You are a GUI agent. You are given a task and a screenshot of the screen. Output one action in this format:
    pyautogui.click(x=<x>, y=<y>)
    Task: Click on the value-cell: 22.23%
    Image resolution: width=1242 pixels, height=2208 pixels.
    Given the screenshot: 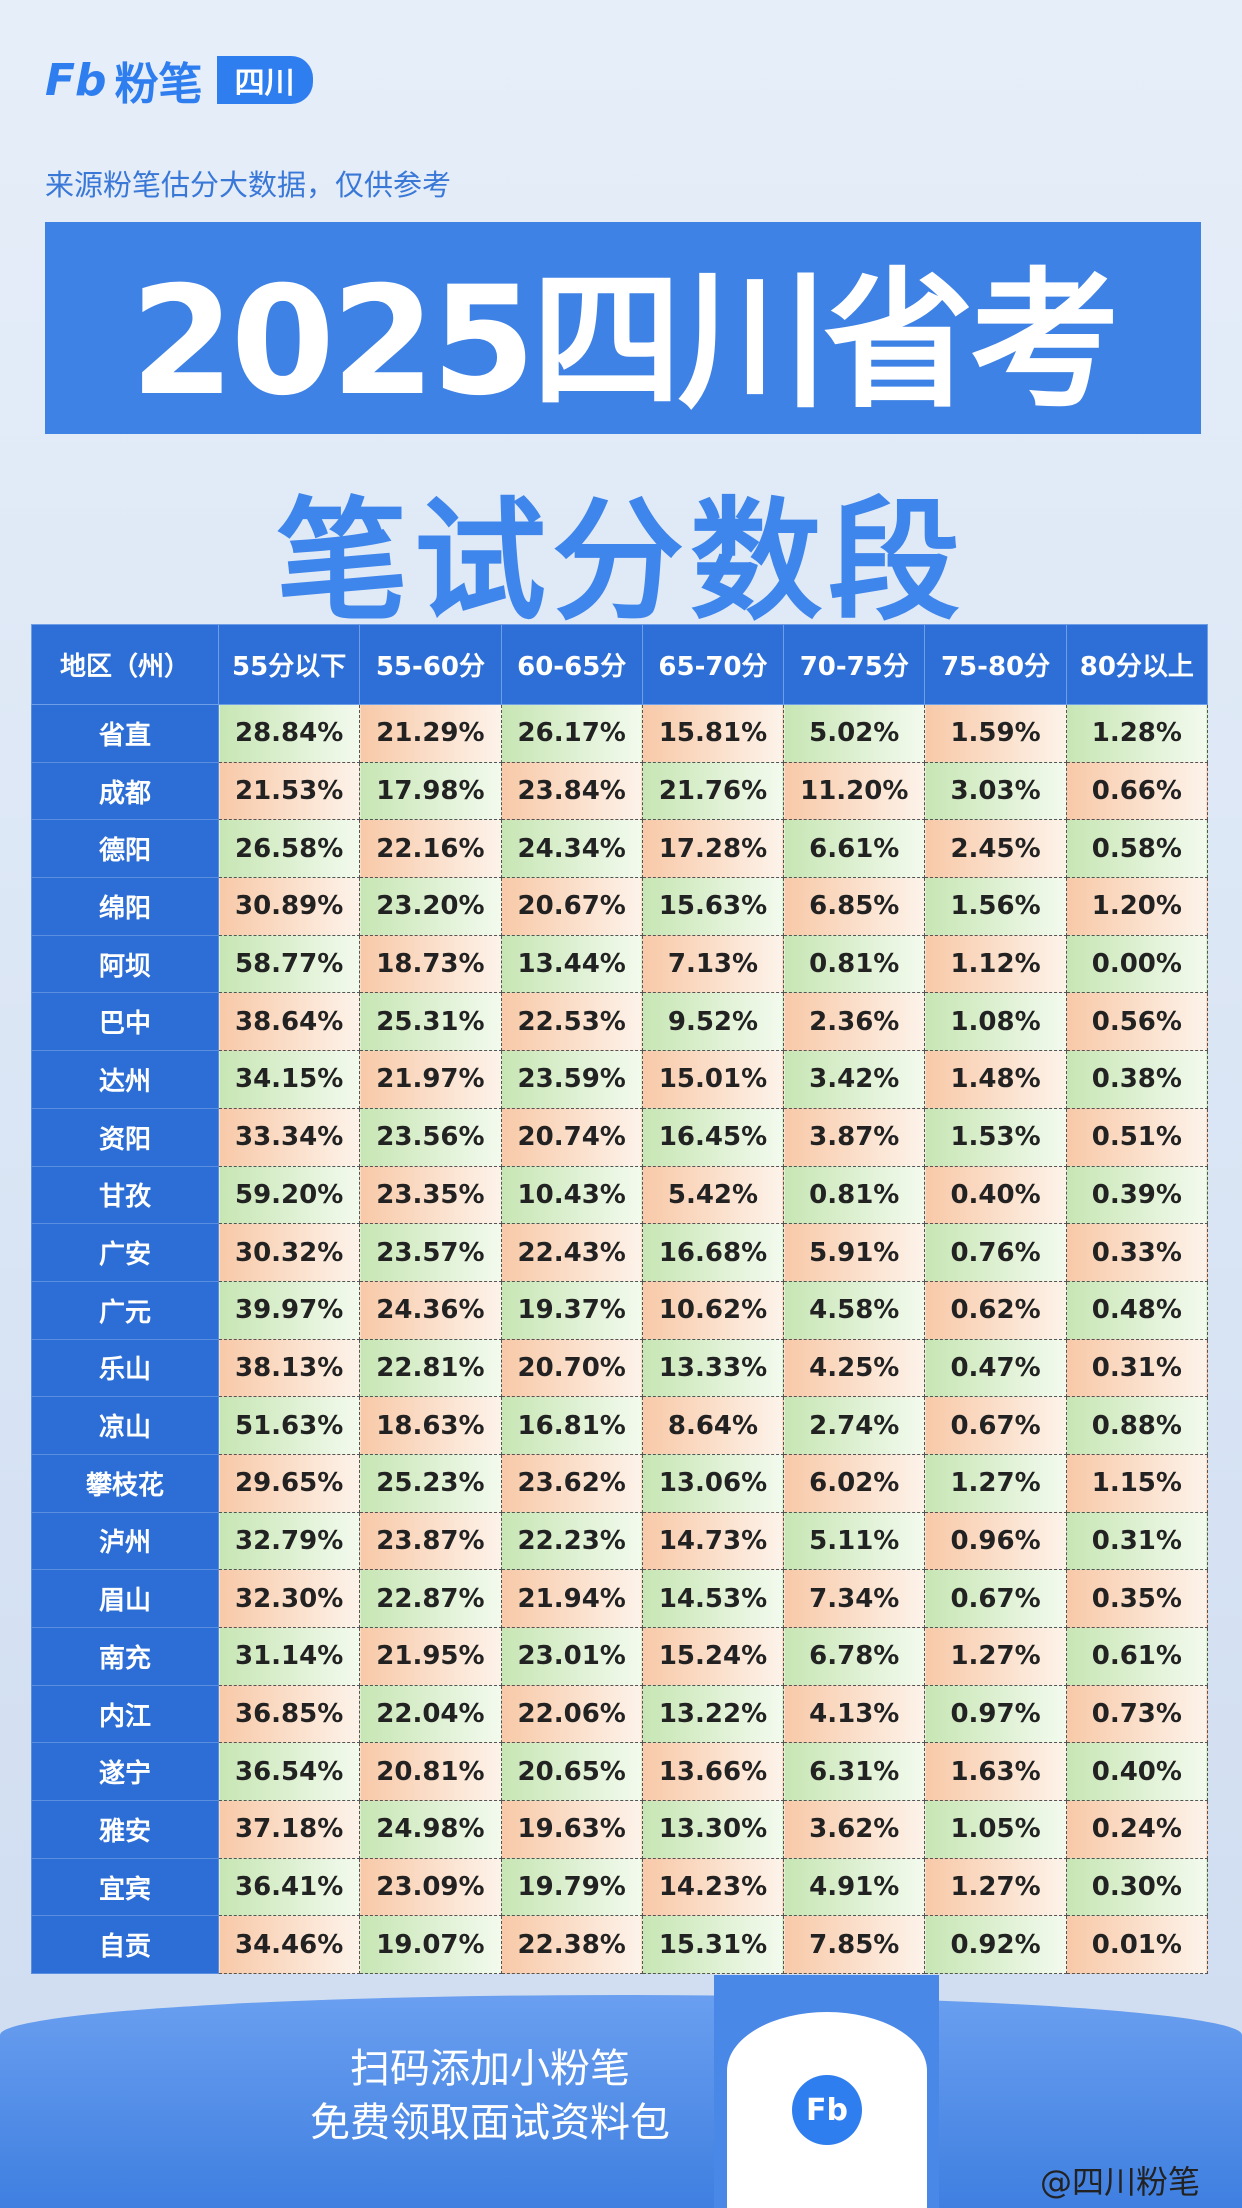 What is the action you would take?
    pyautogui.click(x=571, y=1541)
    